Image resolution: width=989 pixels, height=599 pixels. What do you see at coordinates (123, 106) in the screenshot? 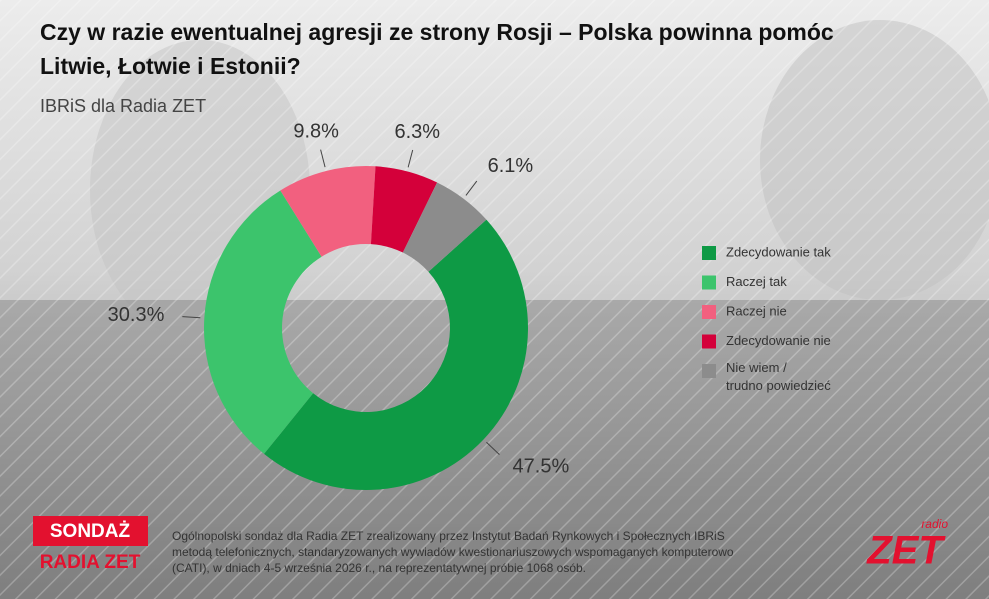
I see `subtitle: IBRiS dla Radia ZET` at bounding box center [123, 106].